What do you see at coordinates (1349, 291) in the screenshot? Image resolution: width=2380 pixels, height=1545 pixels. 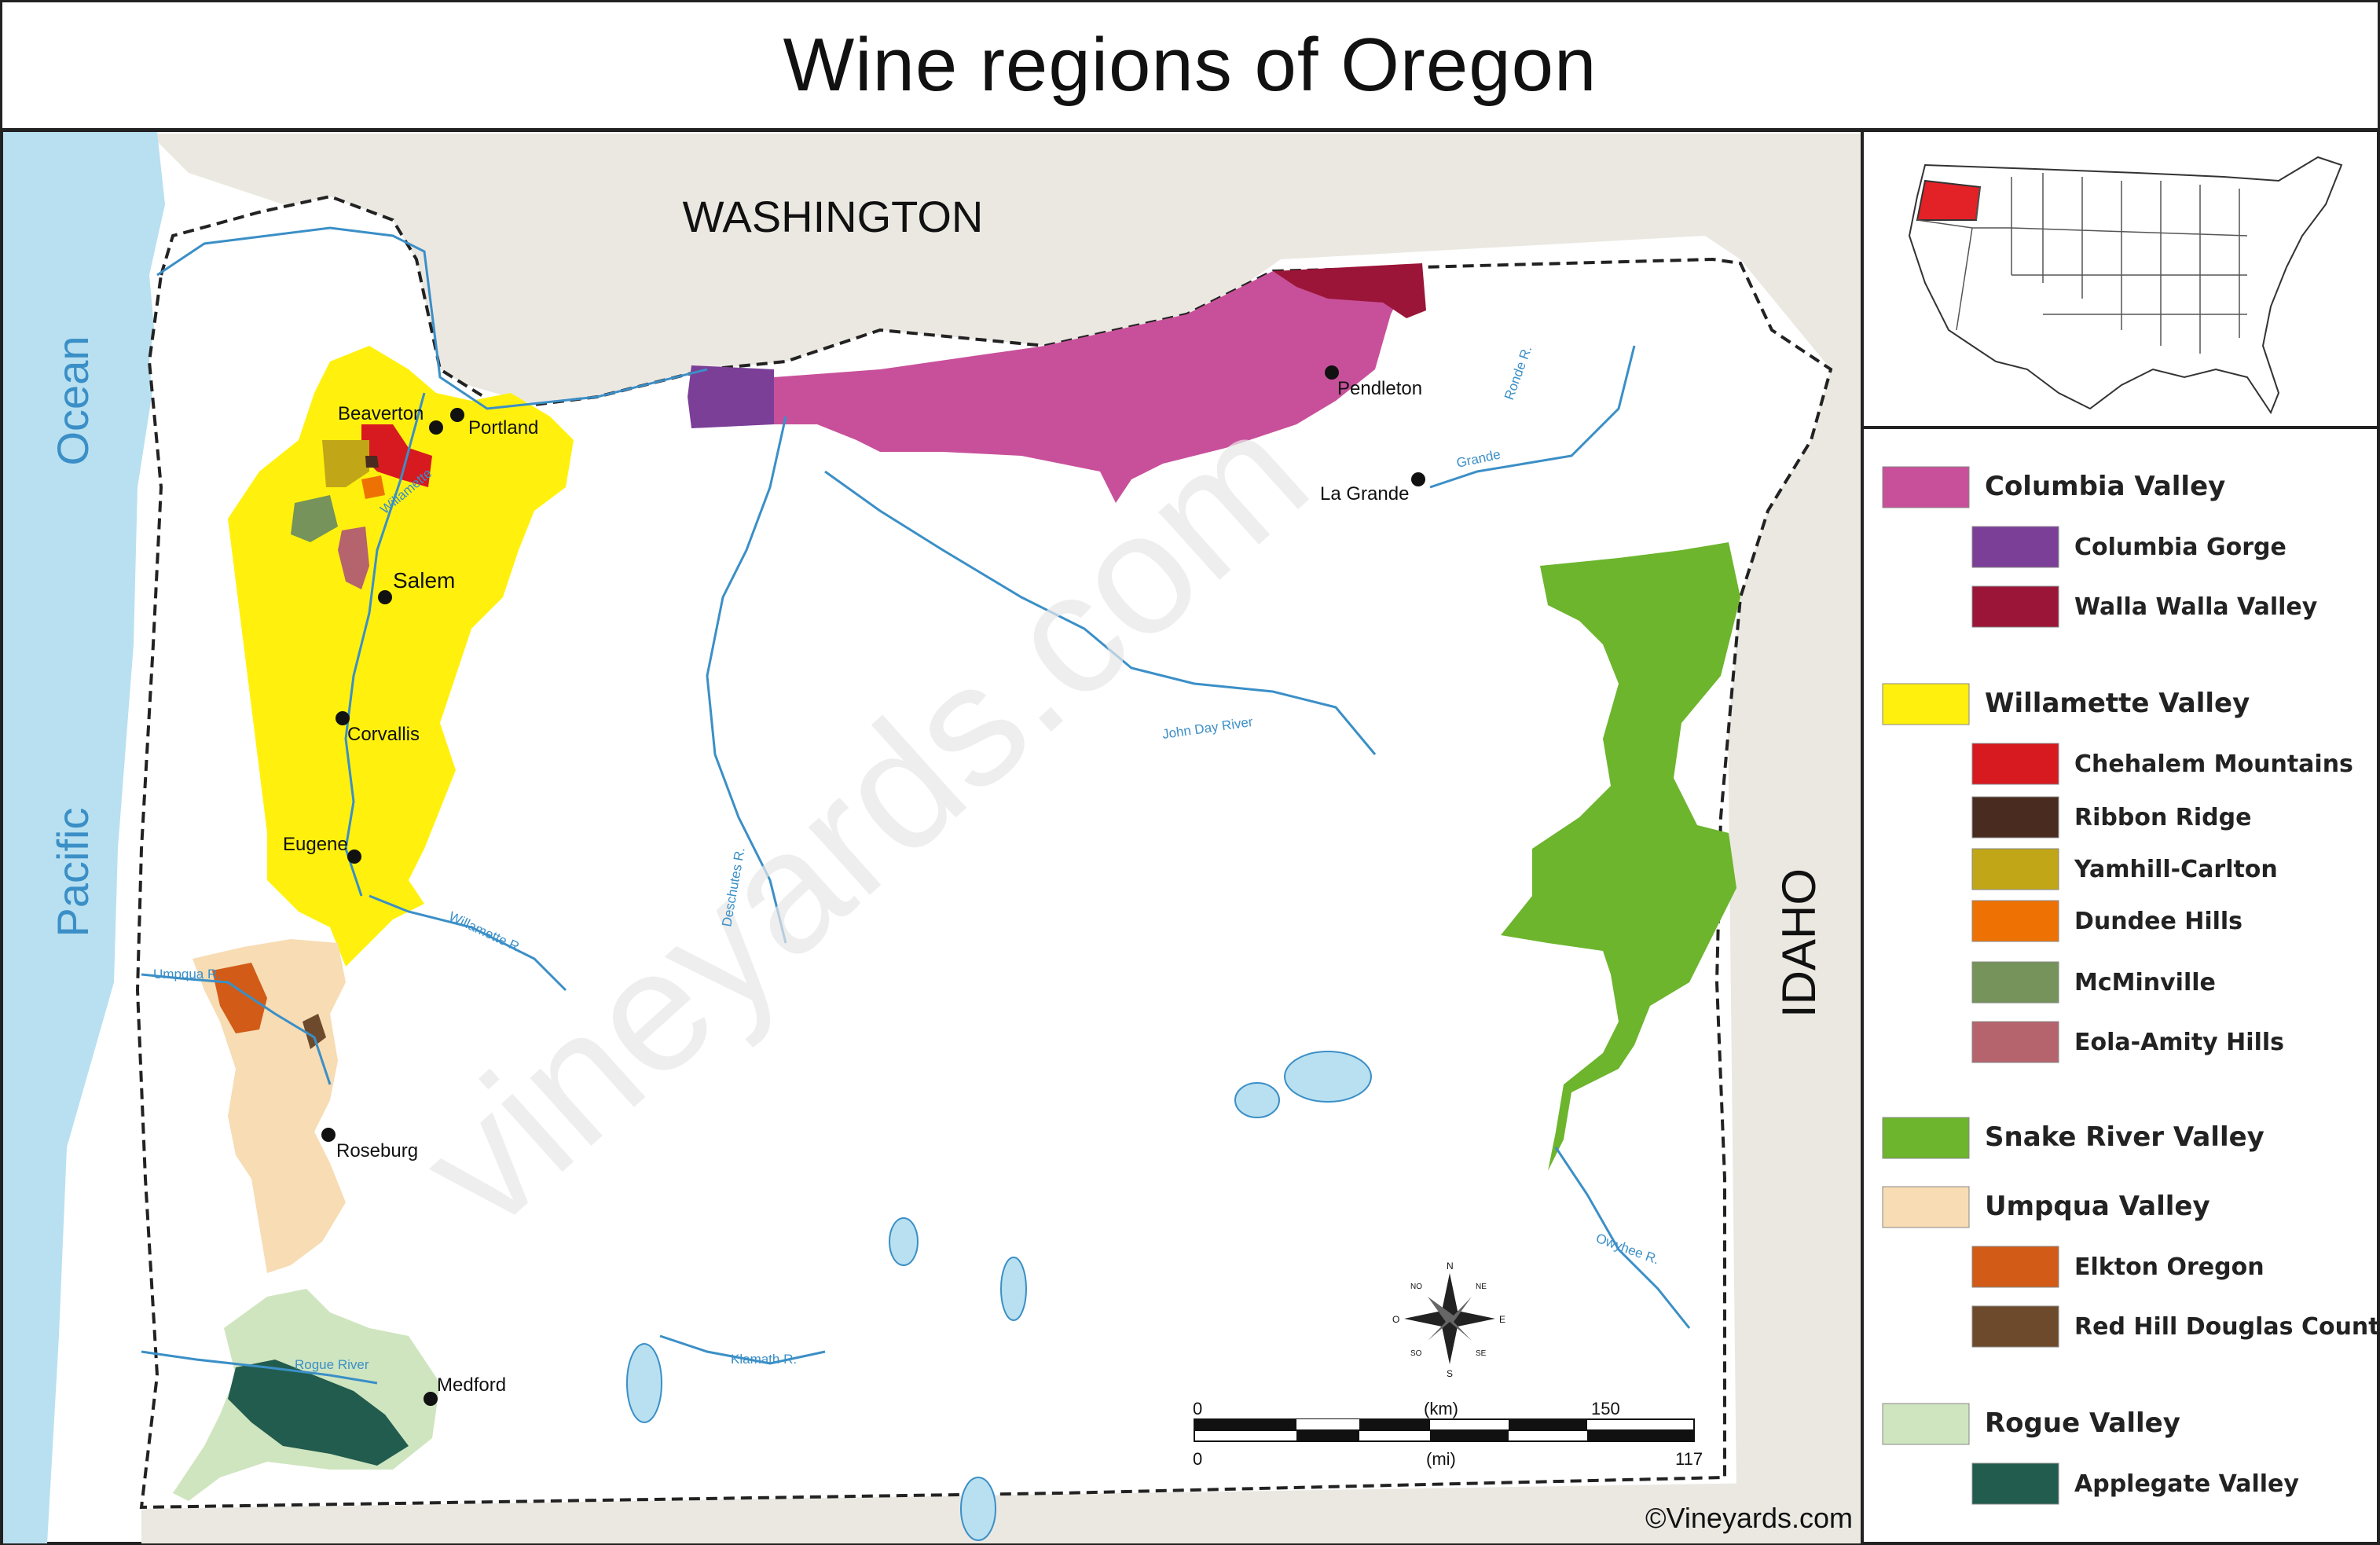 I see `region-walla-walla-valley` at bounding box center [1349, 291].